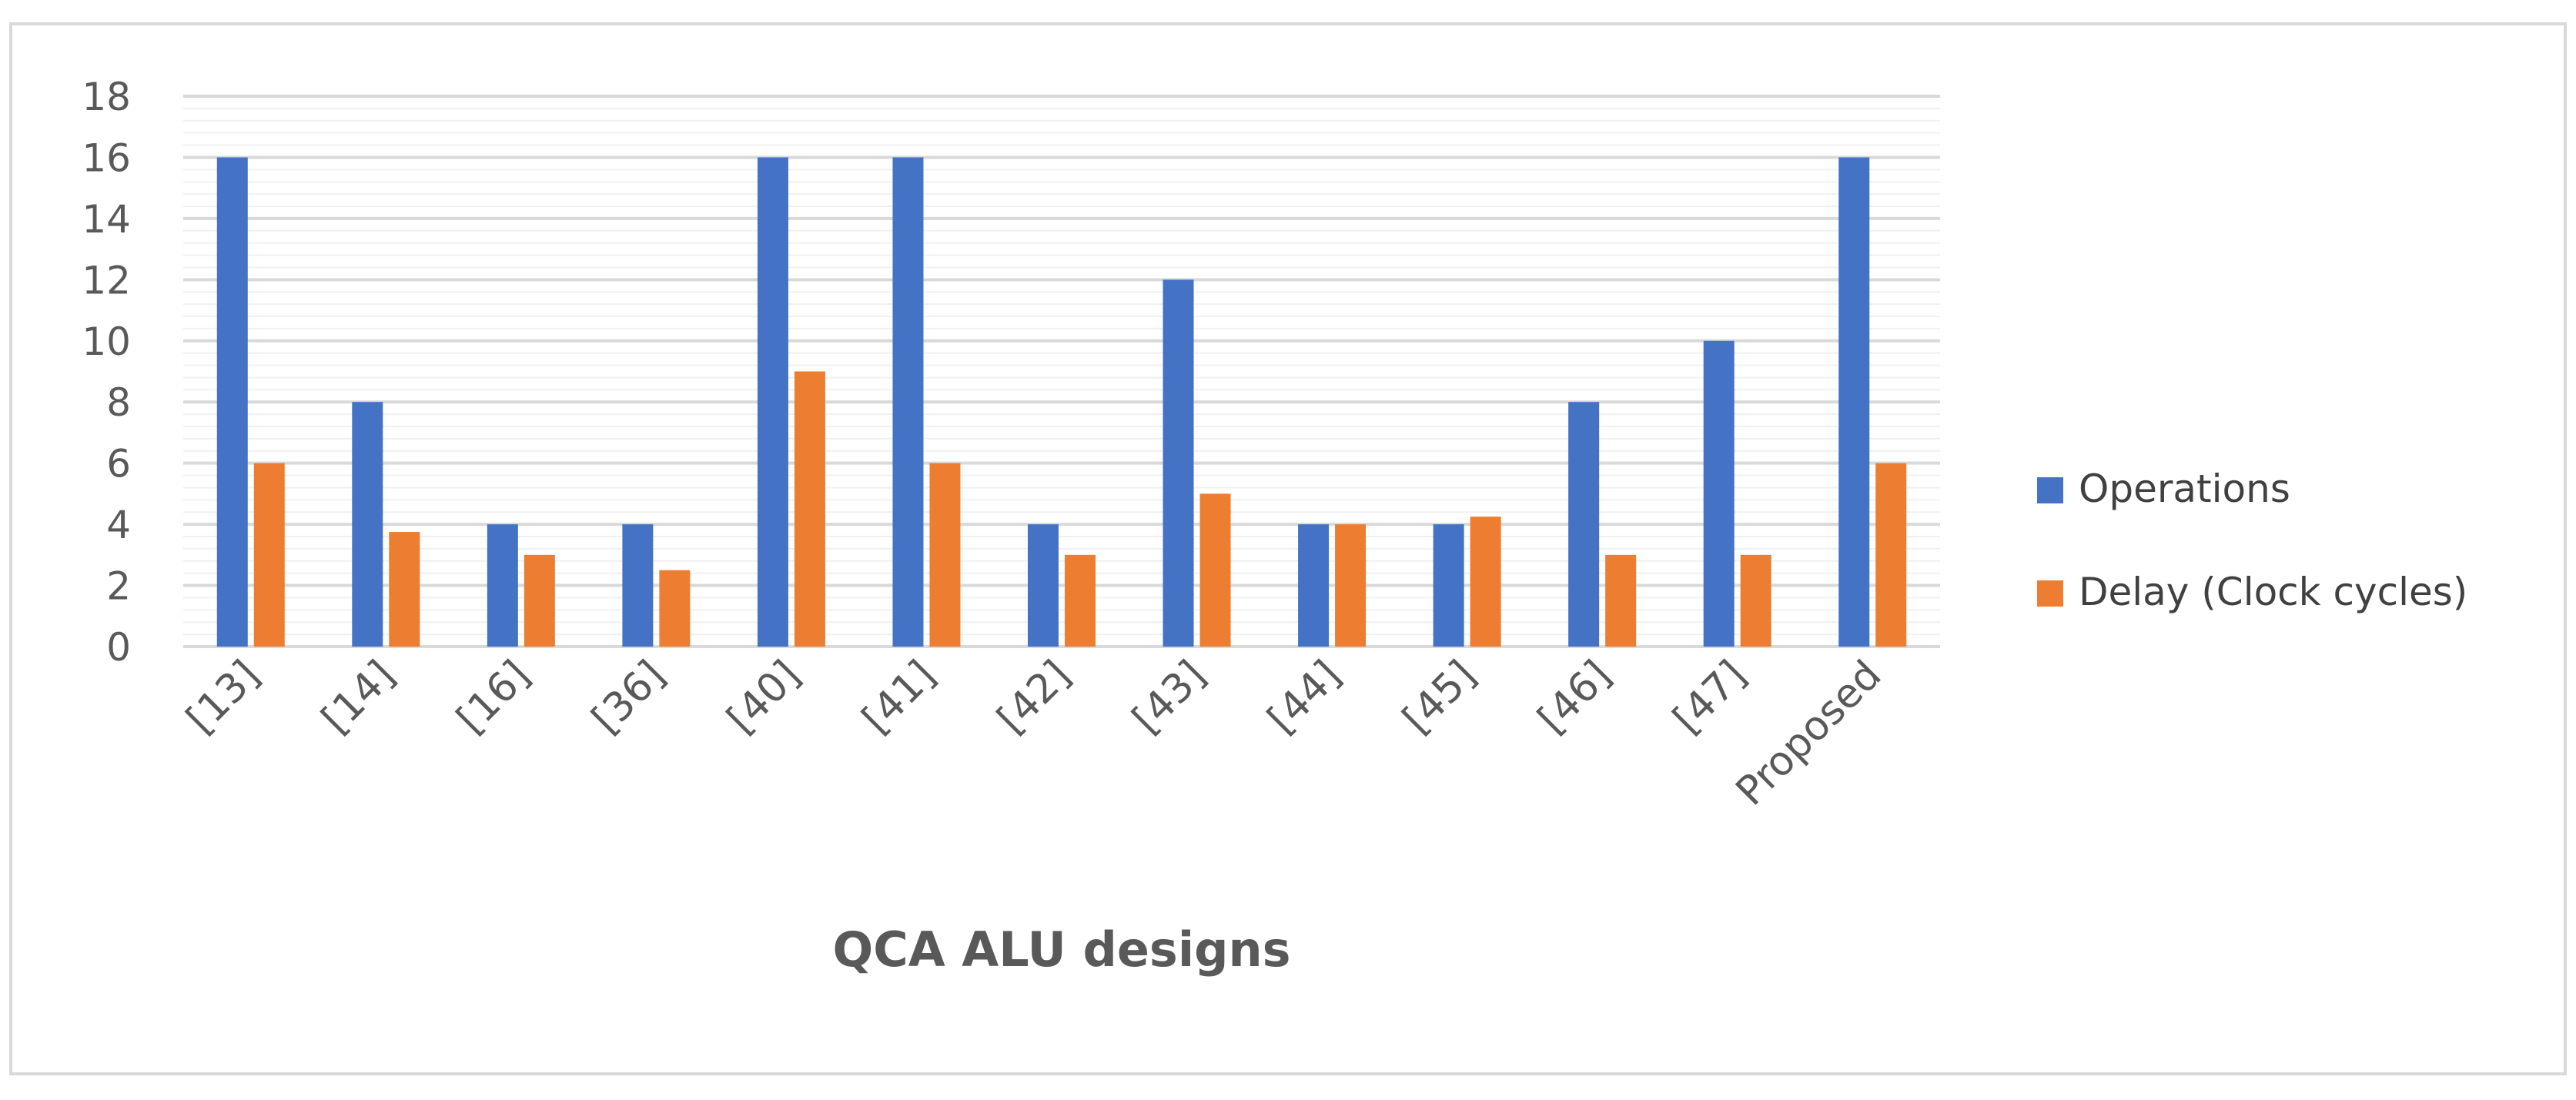  I want to click on y-tick-label: 14, so click(106, 219).